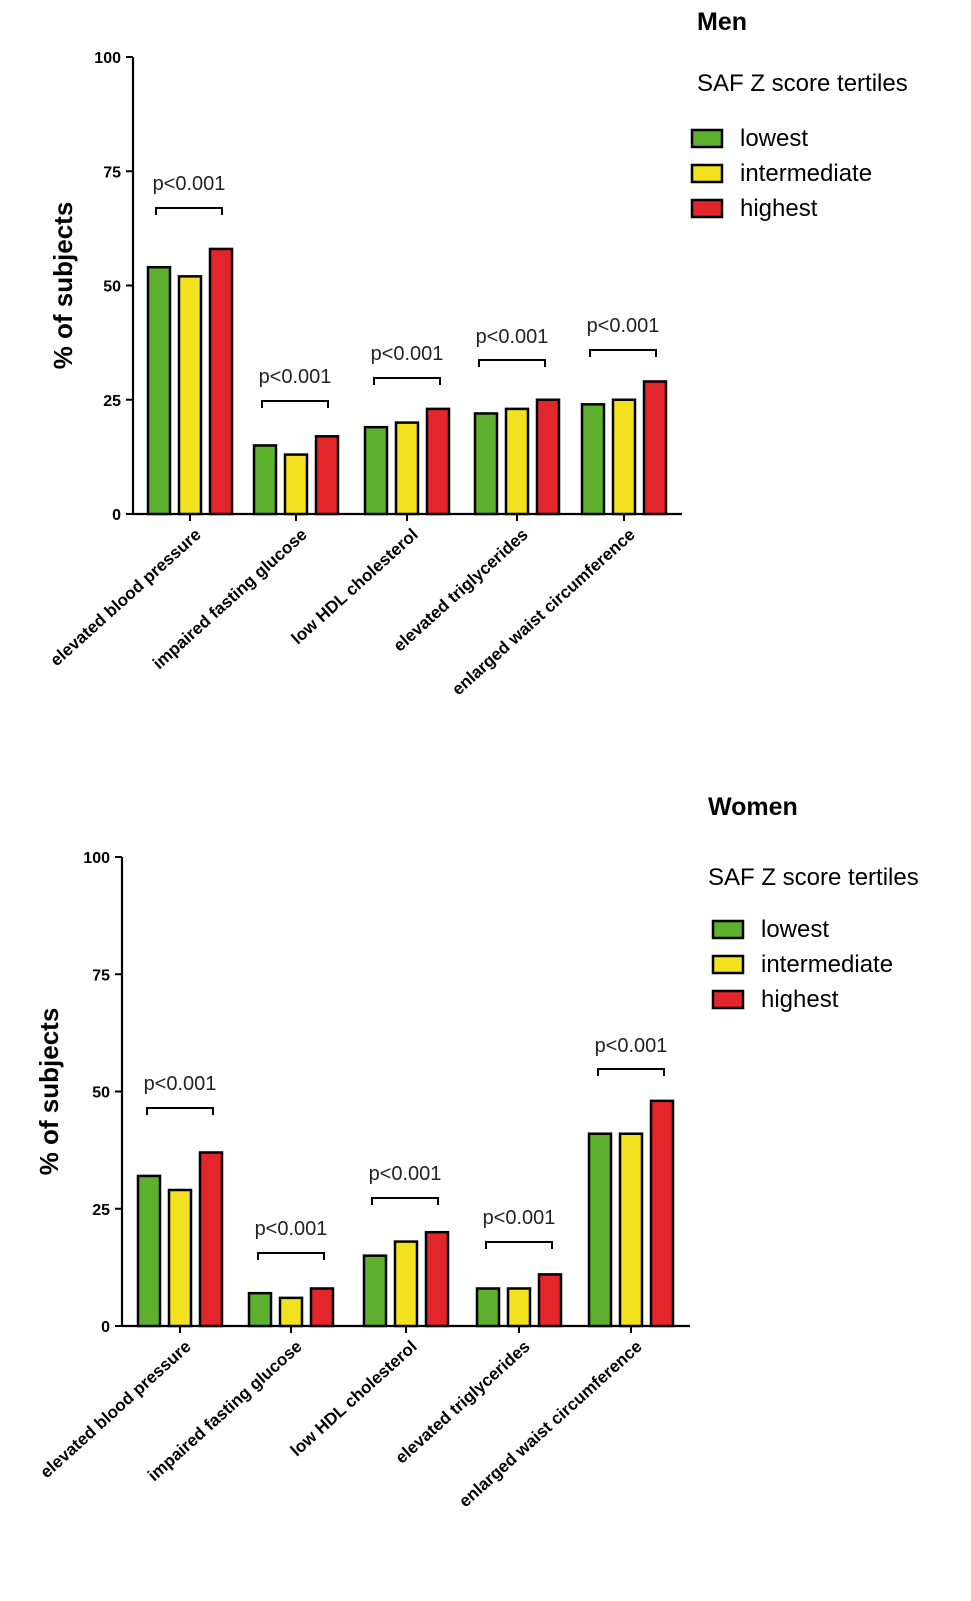 The image size is (971, 1601). I want to click on x-category-label: low HDL cholesterol, so click(354, 1398).